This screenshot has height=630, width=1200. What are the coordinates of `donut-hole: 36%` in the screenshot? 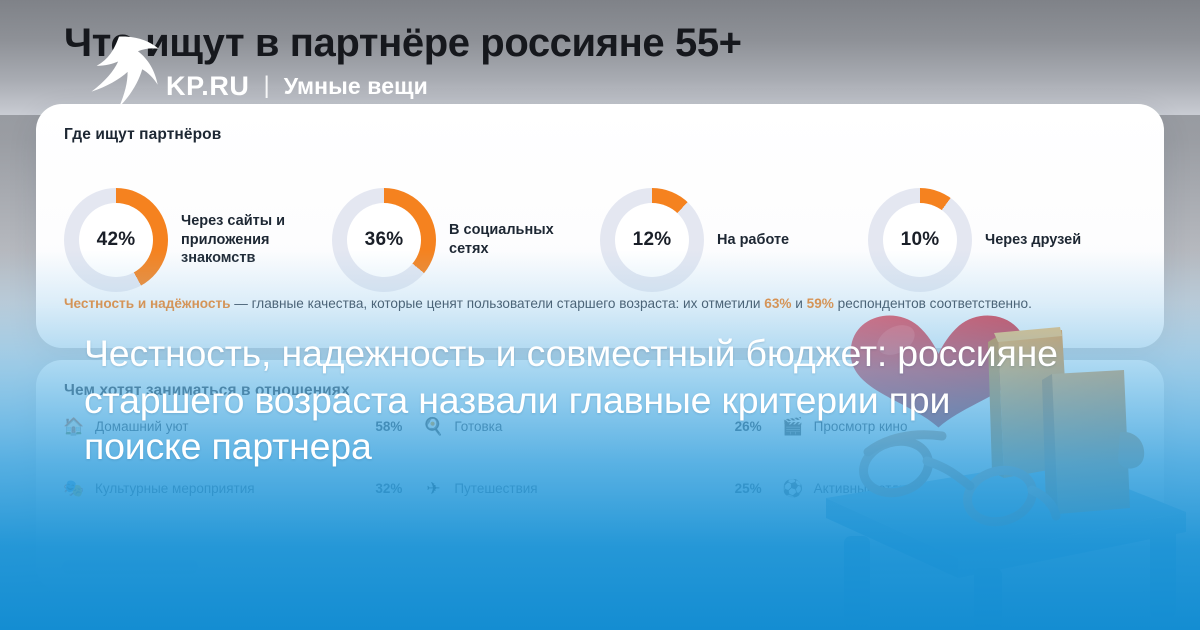 It's located at (384, 240).